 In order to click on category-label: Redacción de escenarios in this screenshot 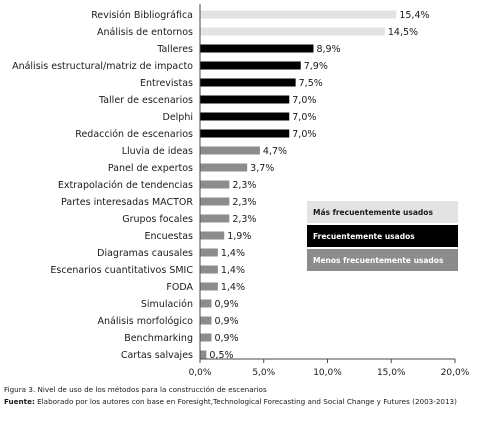, I will do `click(134, 134)`.